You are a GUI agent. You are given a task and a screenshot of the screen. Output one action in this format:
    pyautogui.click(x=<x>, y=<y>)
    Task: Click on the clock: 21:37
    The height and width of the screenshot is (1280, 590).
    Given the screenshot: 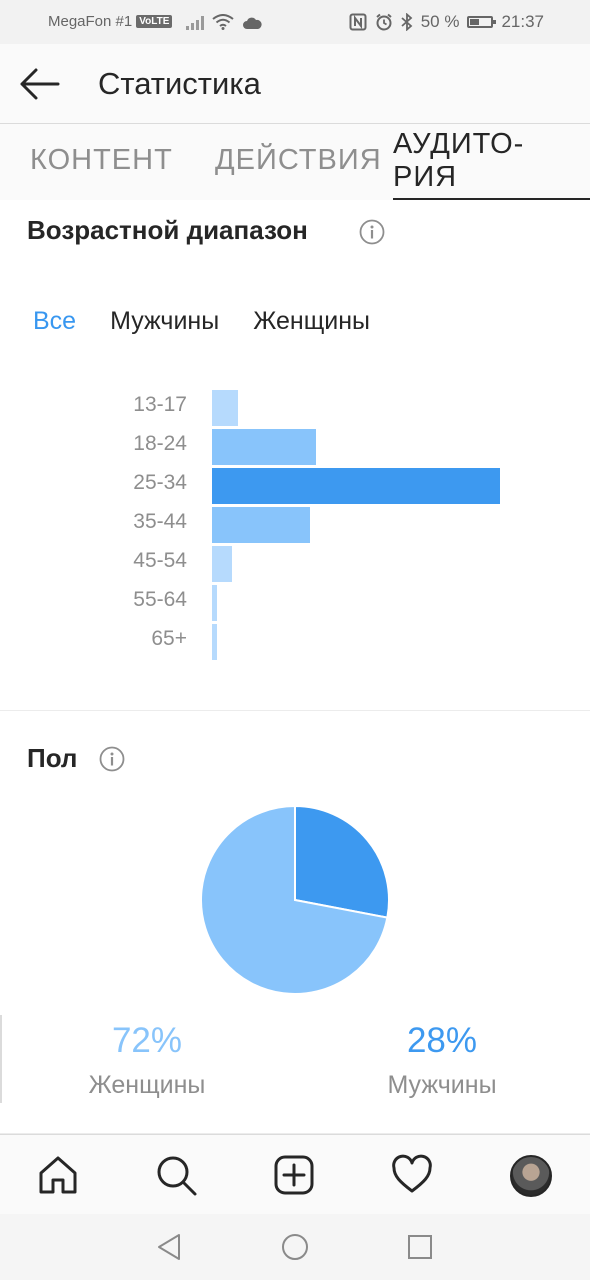 What is the action you would take?
    pyautogui.click(x=522, y=21)
    